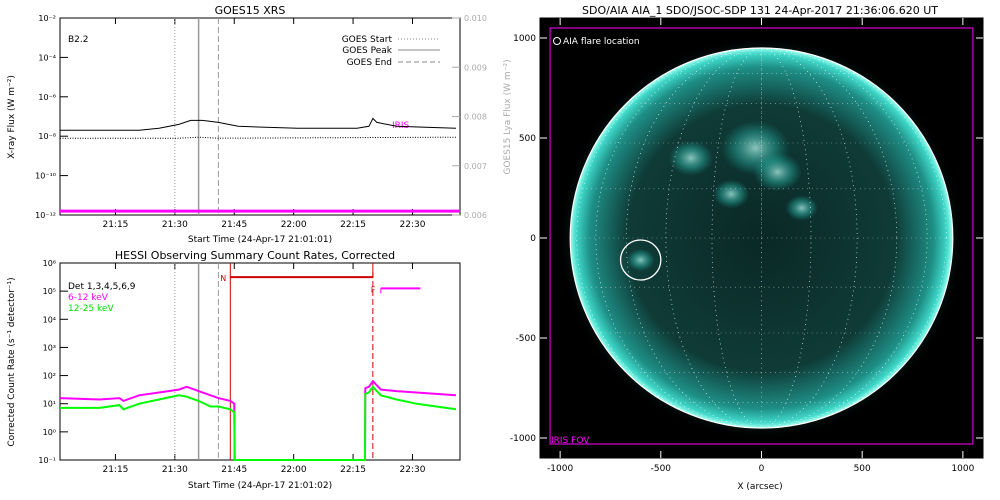 This screenshot has width=1000, height=500. What do you see at coordinates (373, 289) in the screenshot?
I see `hessi-flare-label: F` at bounding box center [373, 289].